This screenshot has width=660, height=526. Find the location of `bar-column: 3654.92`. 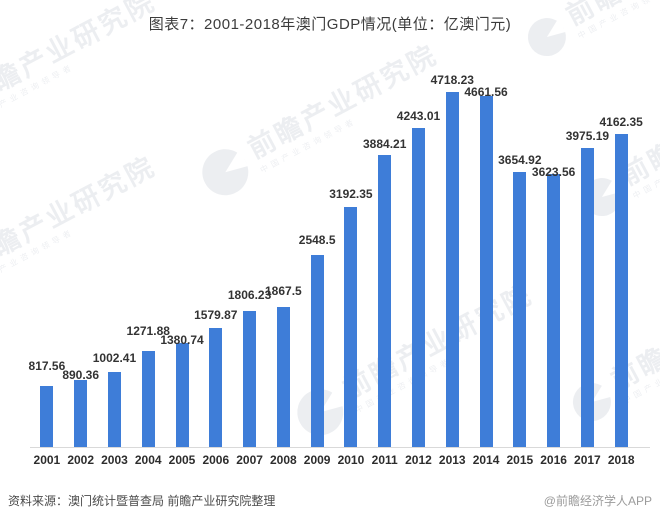

bar-column: 3654.92 is located at coordinates (520, 256).